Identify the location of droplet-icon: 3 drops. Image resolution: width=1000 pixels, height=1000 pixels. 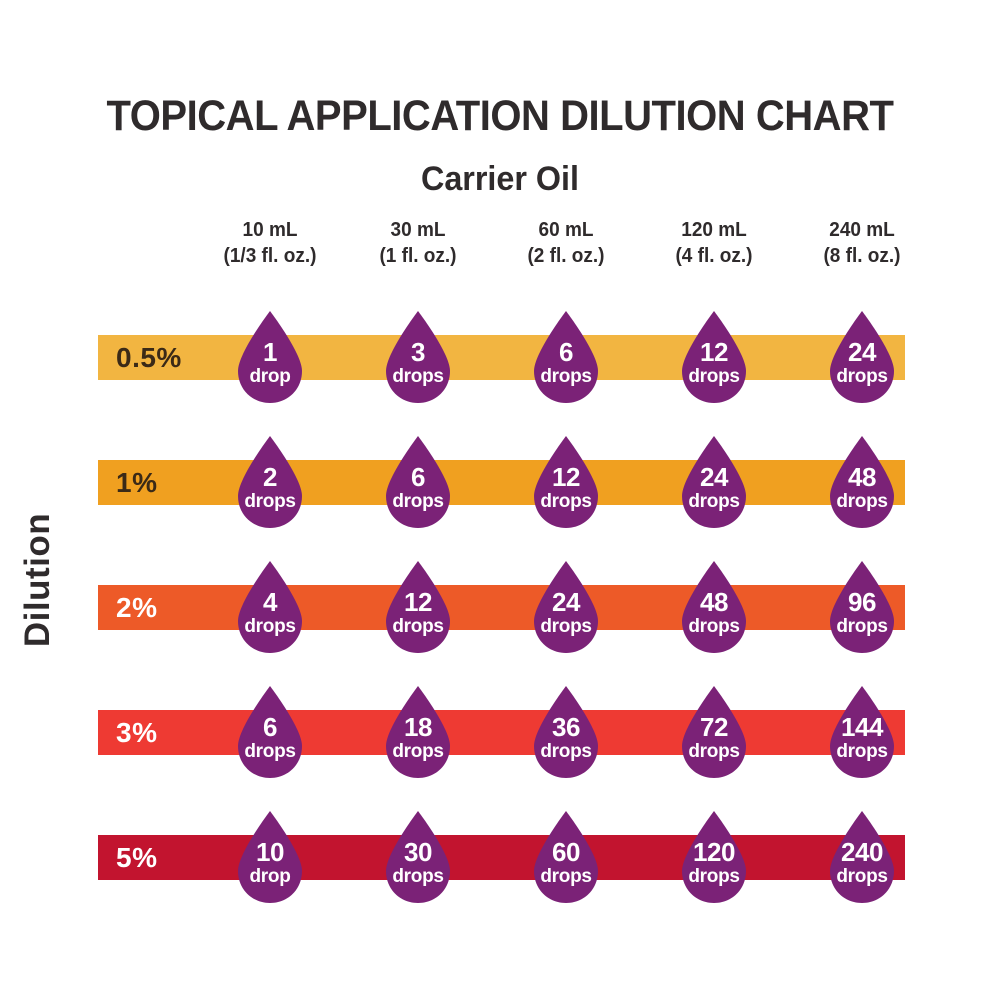
(418, 357).